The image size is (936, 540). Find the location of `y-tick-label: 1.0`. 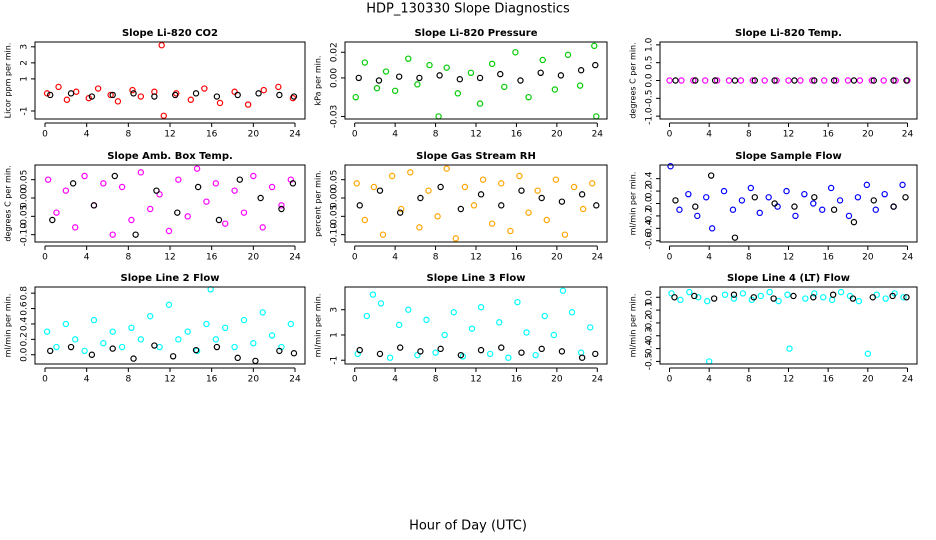

y-tick-label: 1.0 is located at coordinates (650, 44).